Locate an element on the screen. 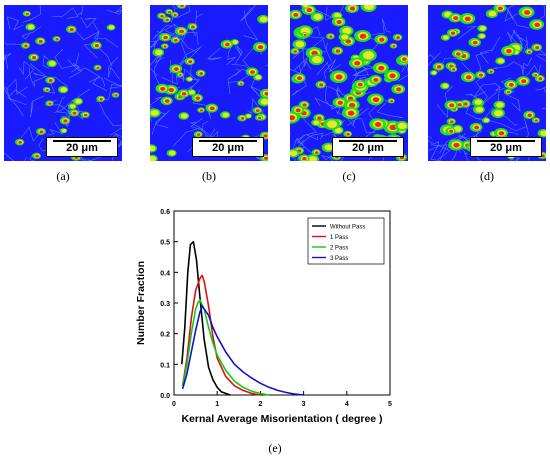 The image size is (550, 459). x-tick-label: 2 is located at coordinates (260, 404).